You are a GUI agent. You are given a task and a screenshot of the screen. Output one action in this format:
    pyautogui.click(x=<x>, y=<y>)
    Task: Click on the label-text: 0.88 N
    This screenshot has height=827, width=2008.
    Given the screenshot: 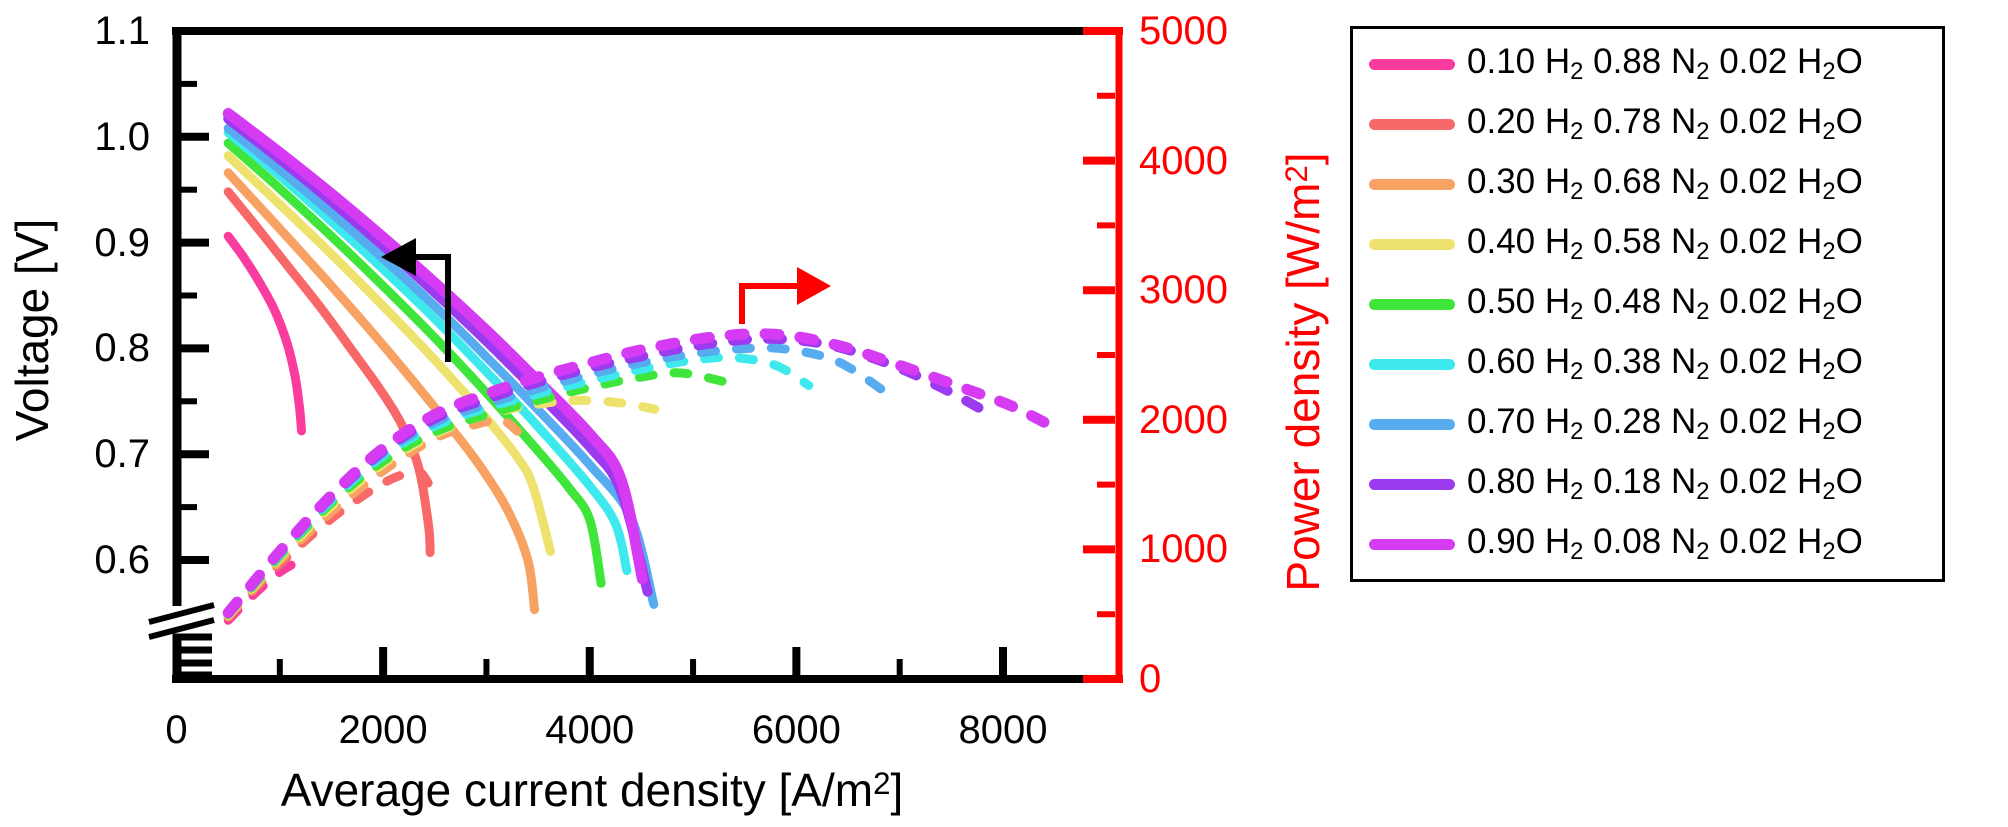 What is the action you would take?
    pyautogui.click(x=1640, y=61)
    